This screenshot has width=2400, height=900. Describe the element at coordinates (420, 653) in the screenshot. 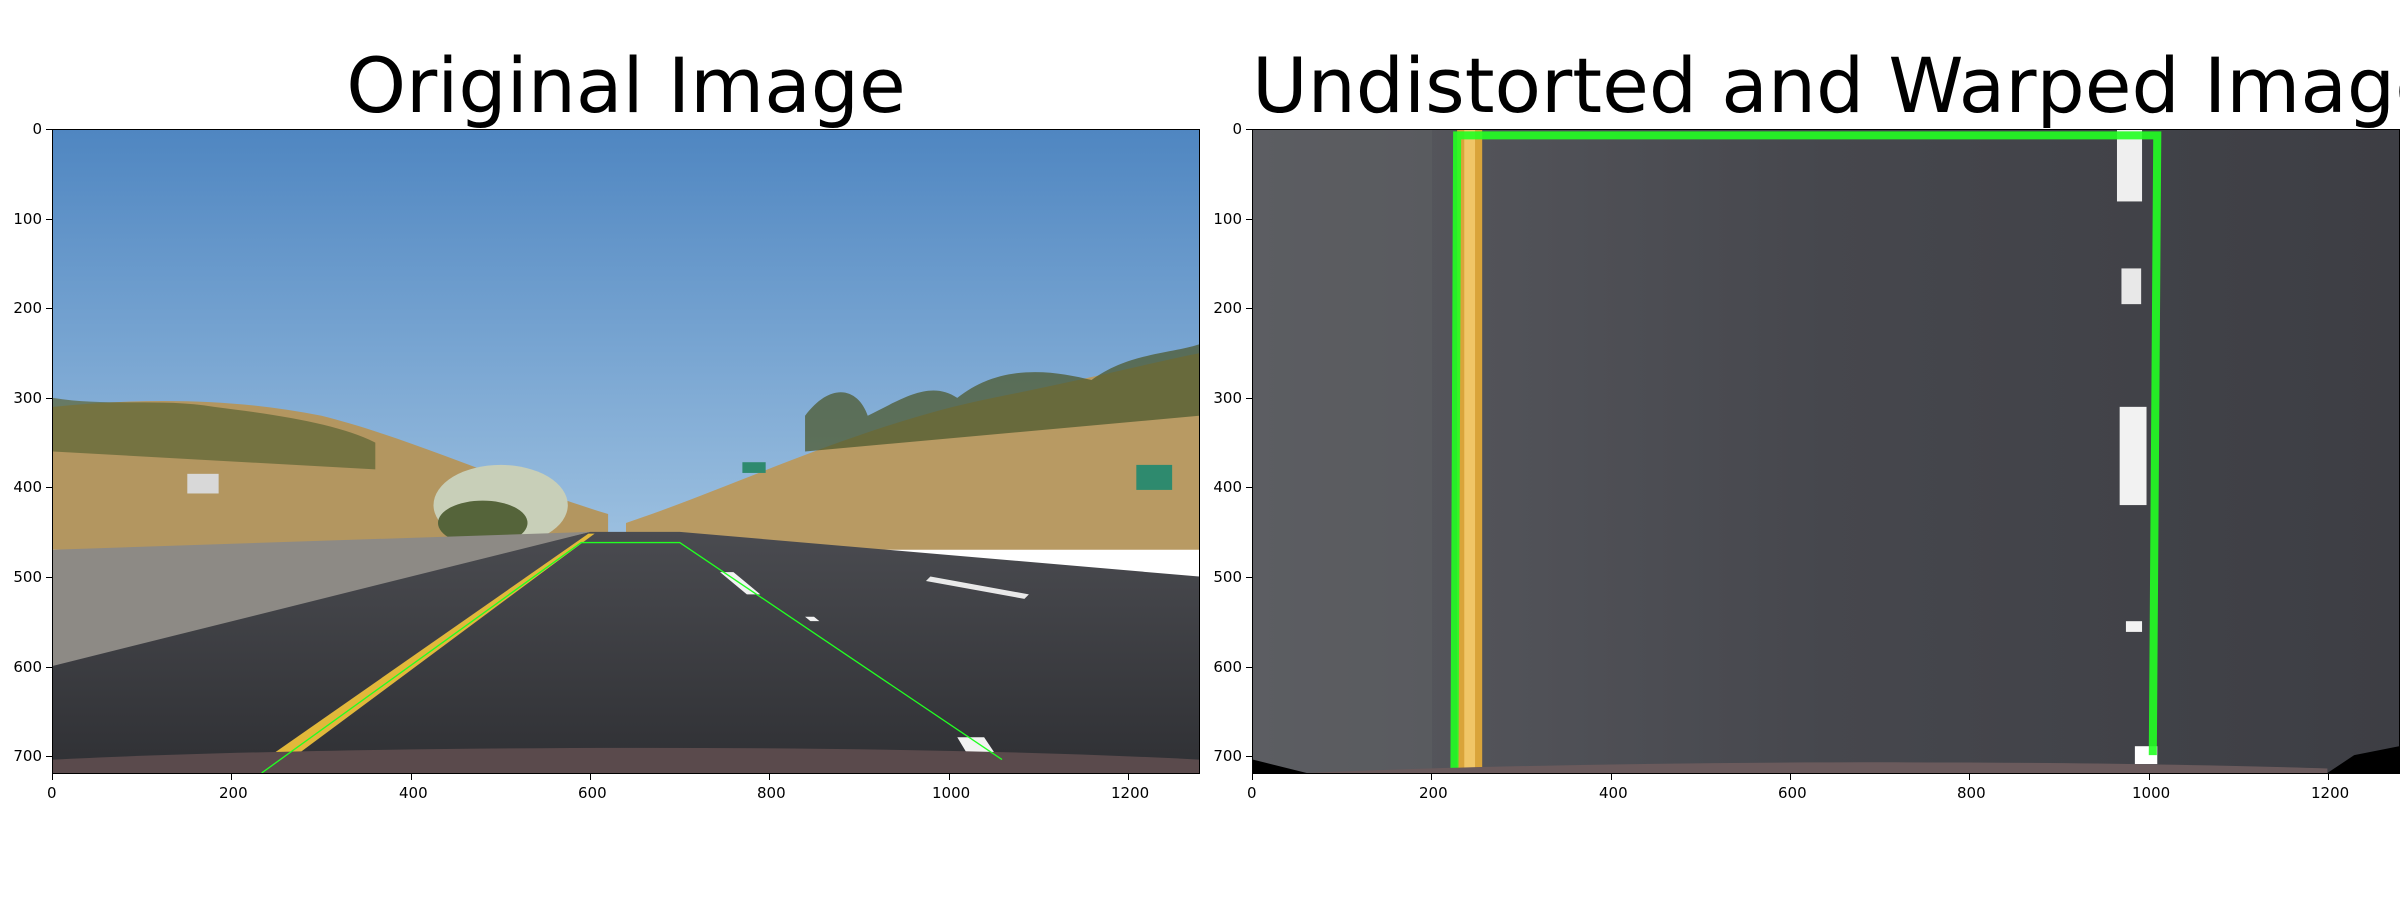

I see `yellow-lane-line` at that location.